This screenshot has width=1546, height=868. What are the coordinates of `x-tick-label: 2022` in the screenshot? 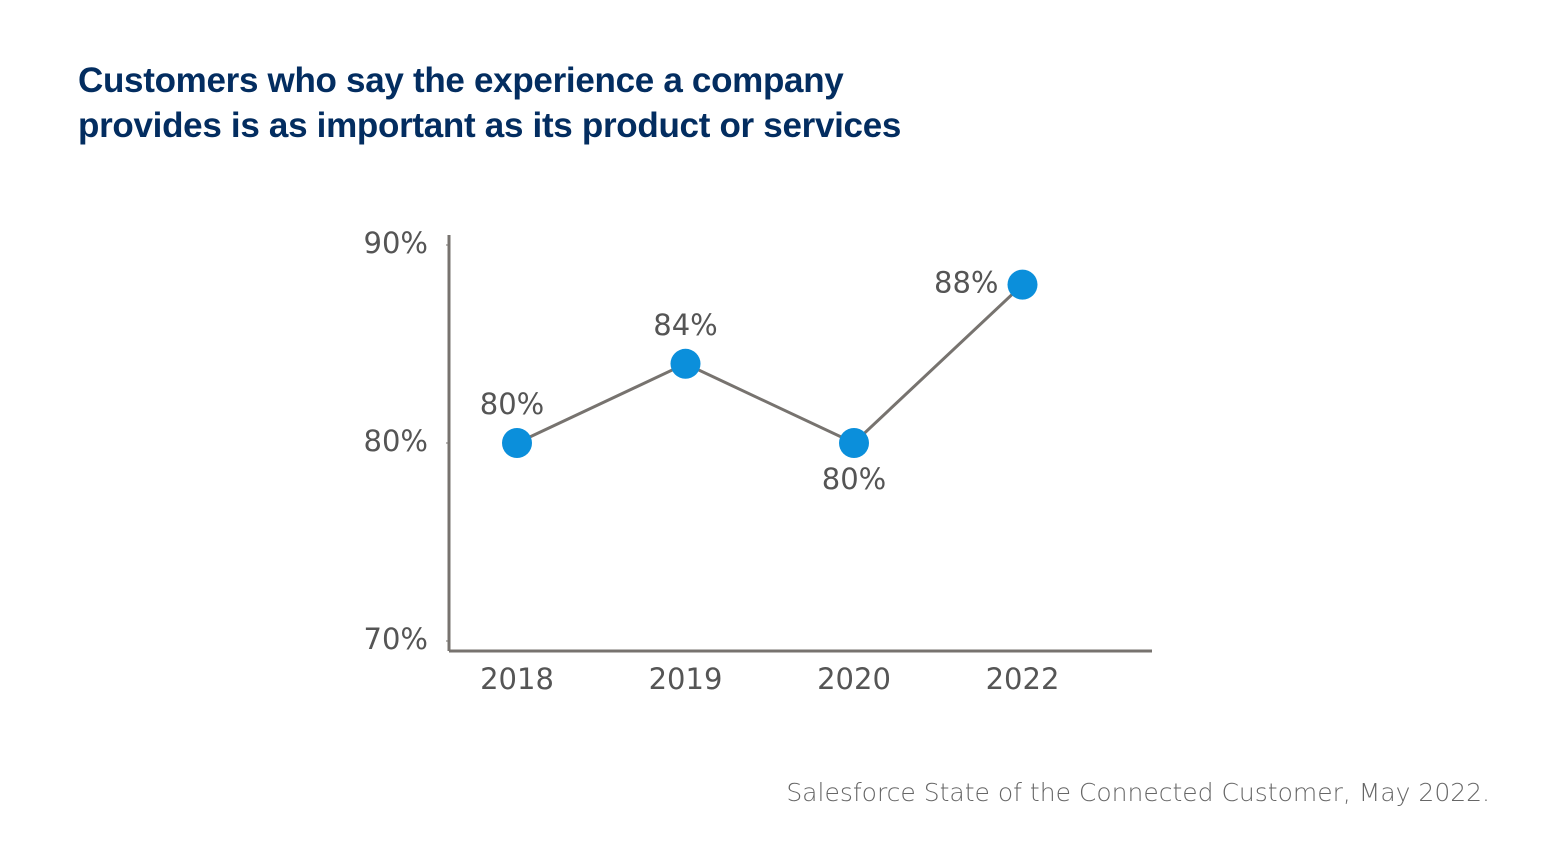 It's located at (1023, 679).